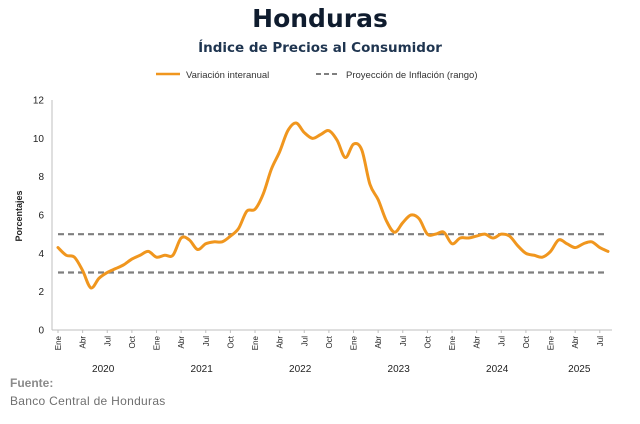  What do you see at coordinates (19, 215) in the screenshot?
I see `y-axis-label: Porcentajes` at bounding box center [19, 215].